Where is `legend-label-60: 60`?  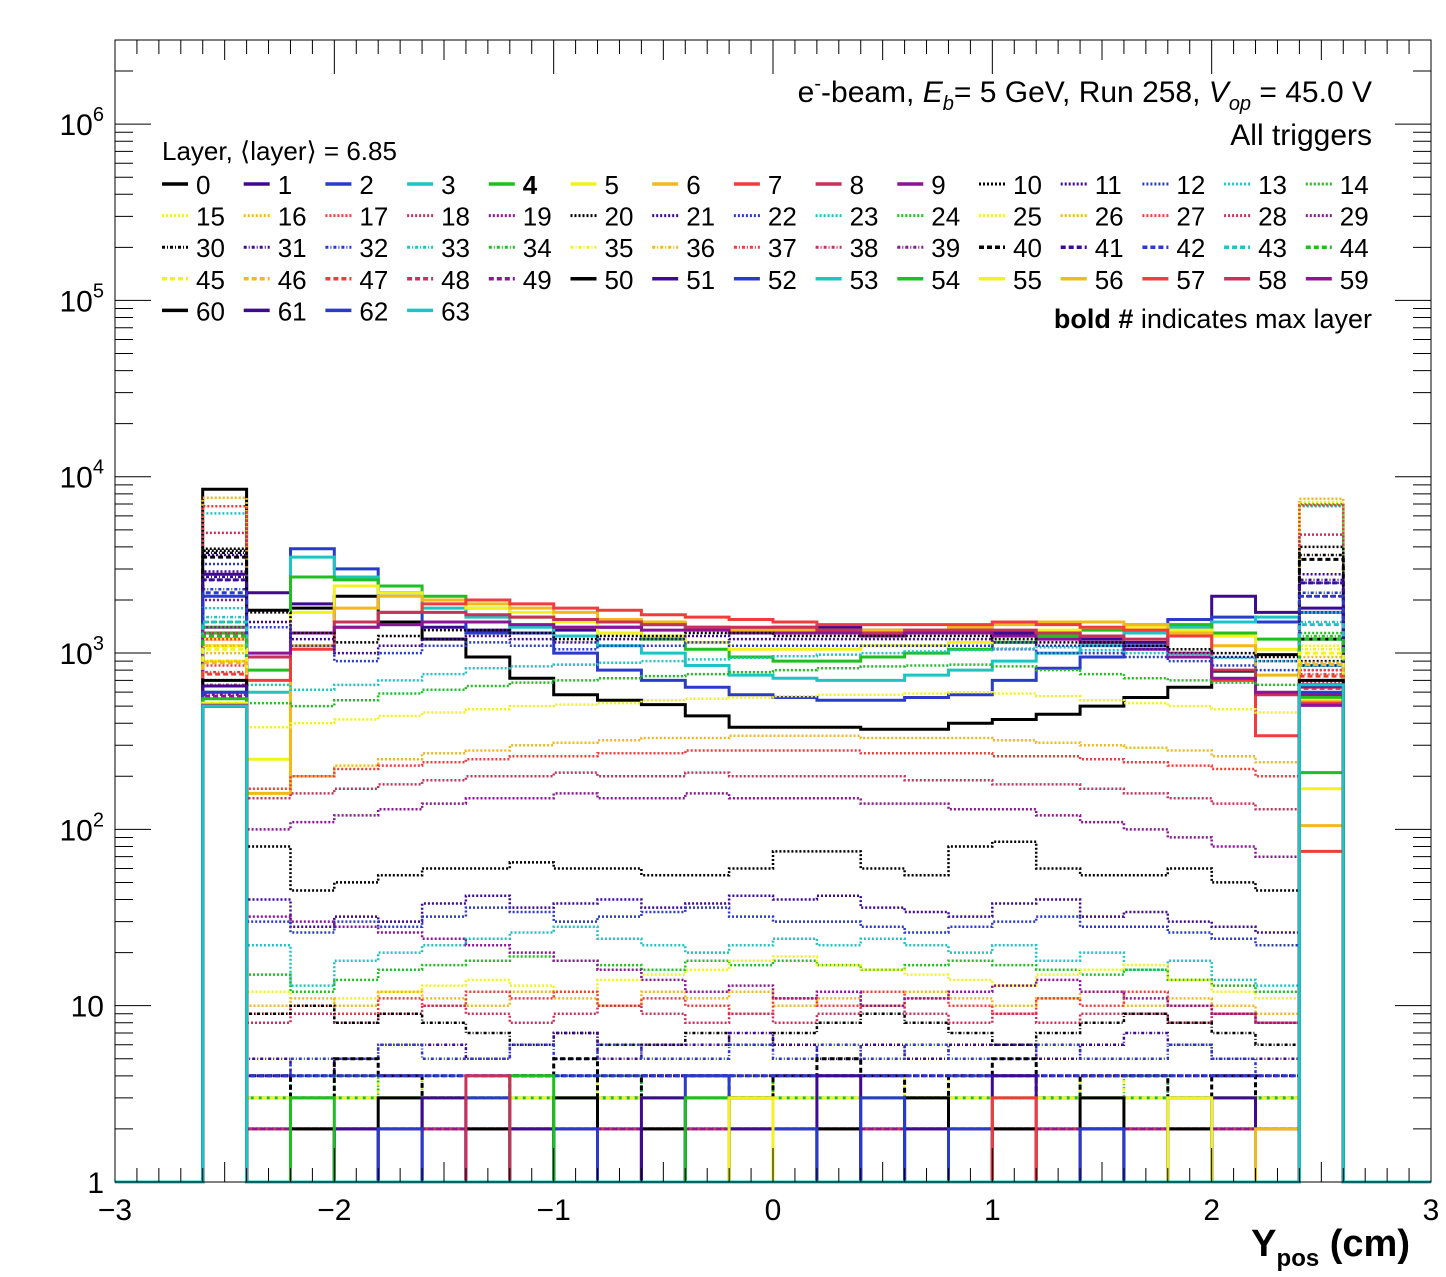
legend-label-60: 60 is located at coordinates (210, 311).